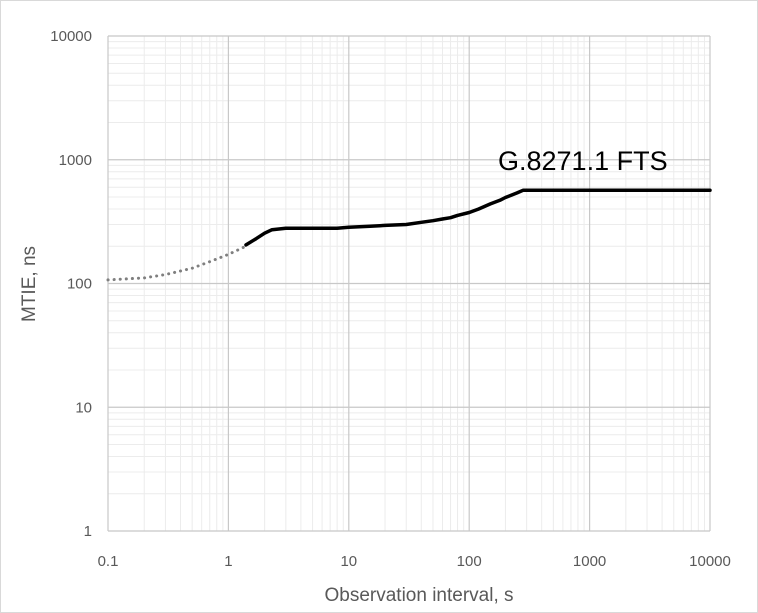  I want to click on dotted-extrapolation-line, so click(177, 263).